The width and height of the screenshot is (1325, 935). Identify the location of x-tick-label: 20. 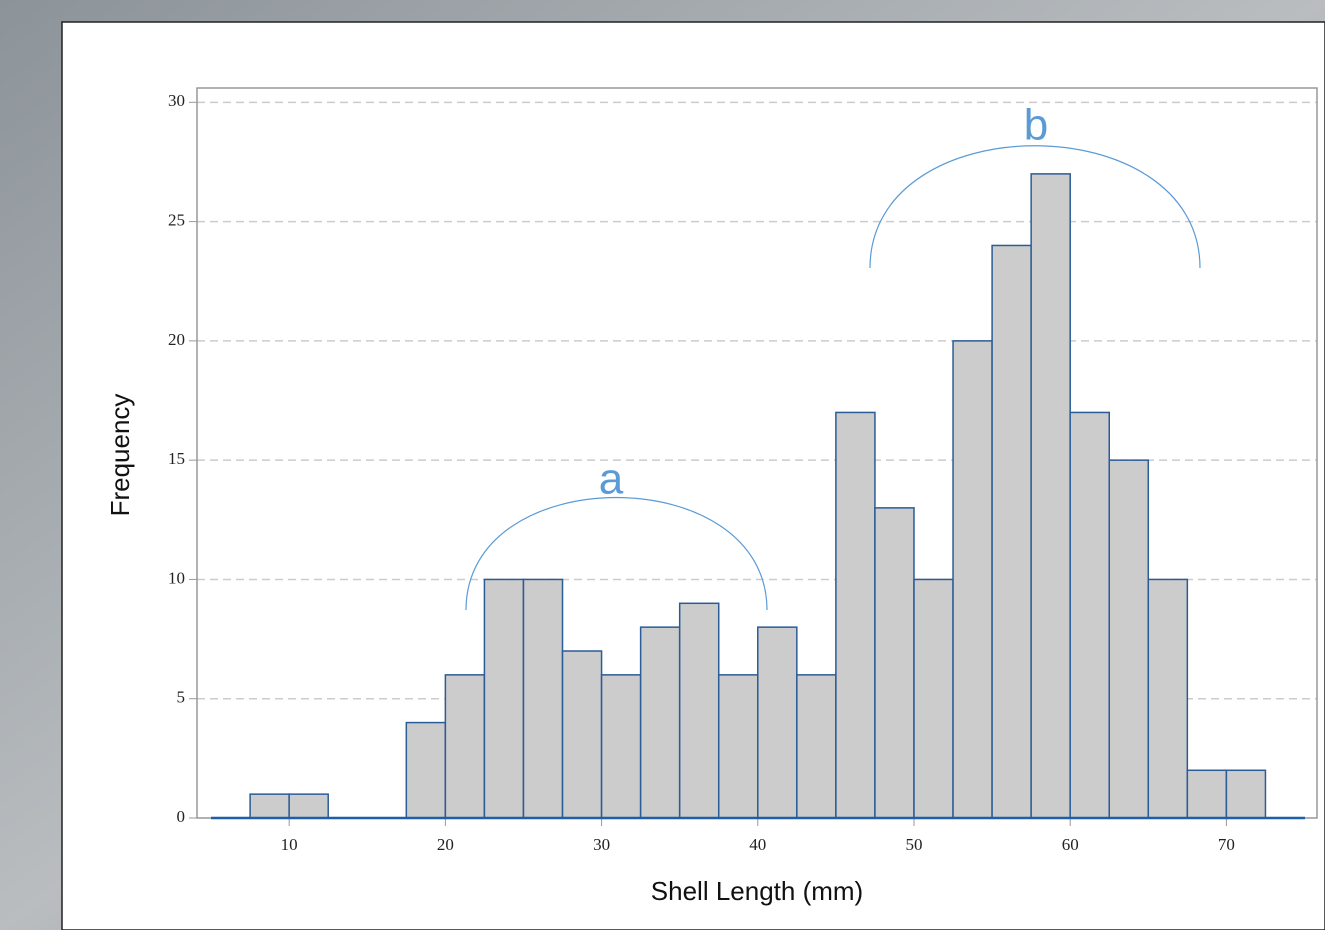
(445, 844).